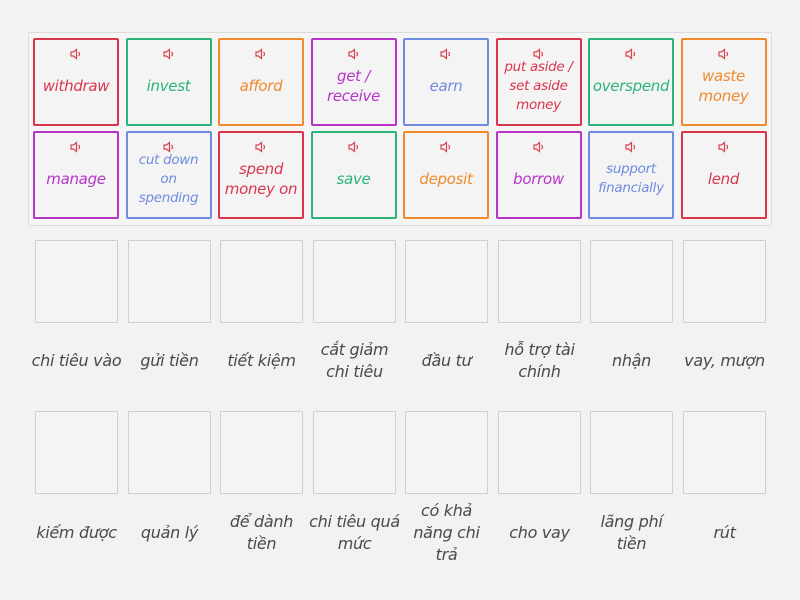  I want to click on word-card: invest, so click(168, 82).